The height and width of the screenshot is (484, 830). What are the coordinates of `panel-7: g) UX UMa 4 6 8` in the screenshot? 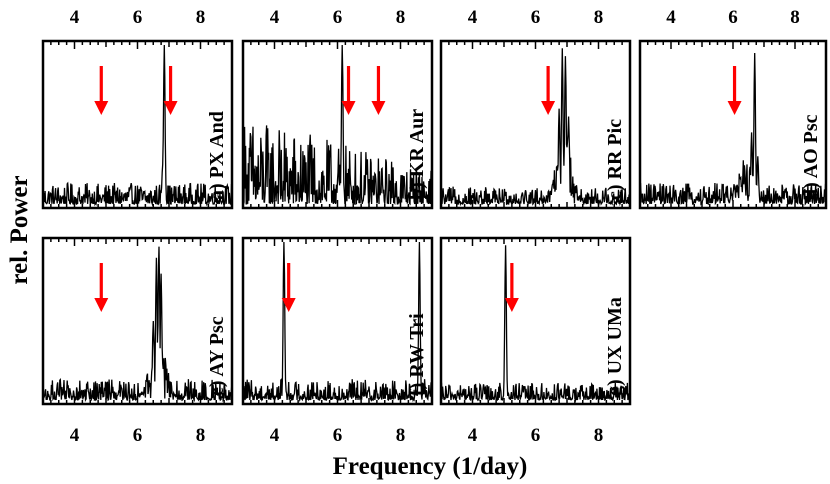 It's located at (535, 341).